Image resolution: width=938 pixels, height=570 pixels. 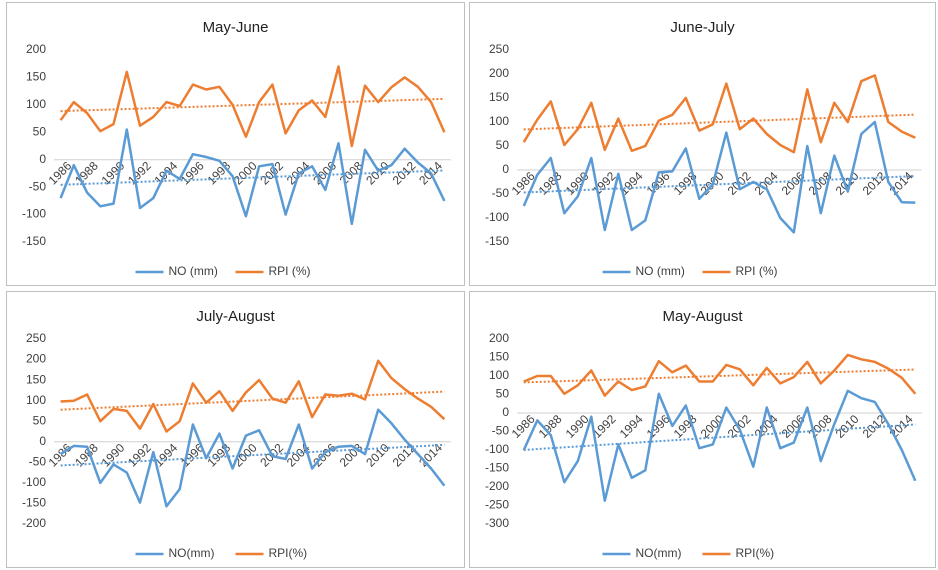 I want to click on x-tick-label: 2002, so click(x=271, y=173).